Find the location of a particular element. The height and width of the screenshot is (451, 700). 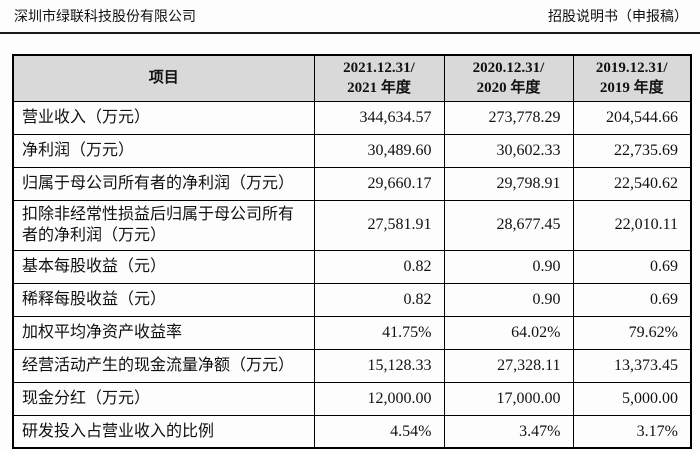

table-row: 净利润（万元） 30,489.60 30,602.33 22,735.69 is located at coordinates (352, 150).